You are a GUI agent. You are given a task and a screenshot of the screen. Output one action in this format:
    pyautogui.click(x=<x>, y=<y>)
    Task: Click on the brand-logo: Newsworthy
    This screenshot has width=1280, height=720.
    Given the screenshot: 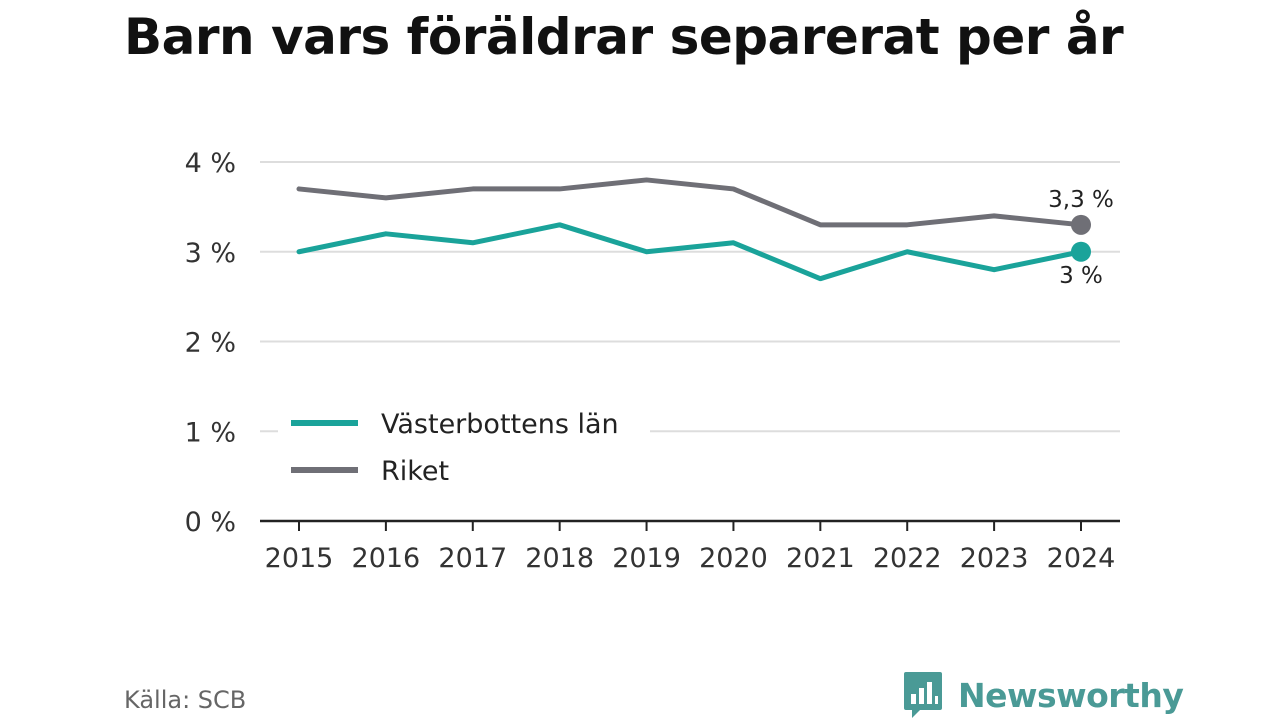 What is the action you would take?
    pyautogui.click(x=1043, y=695)
    